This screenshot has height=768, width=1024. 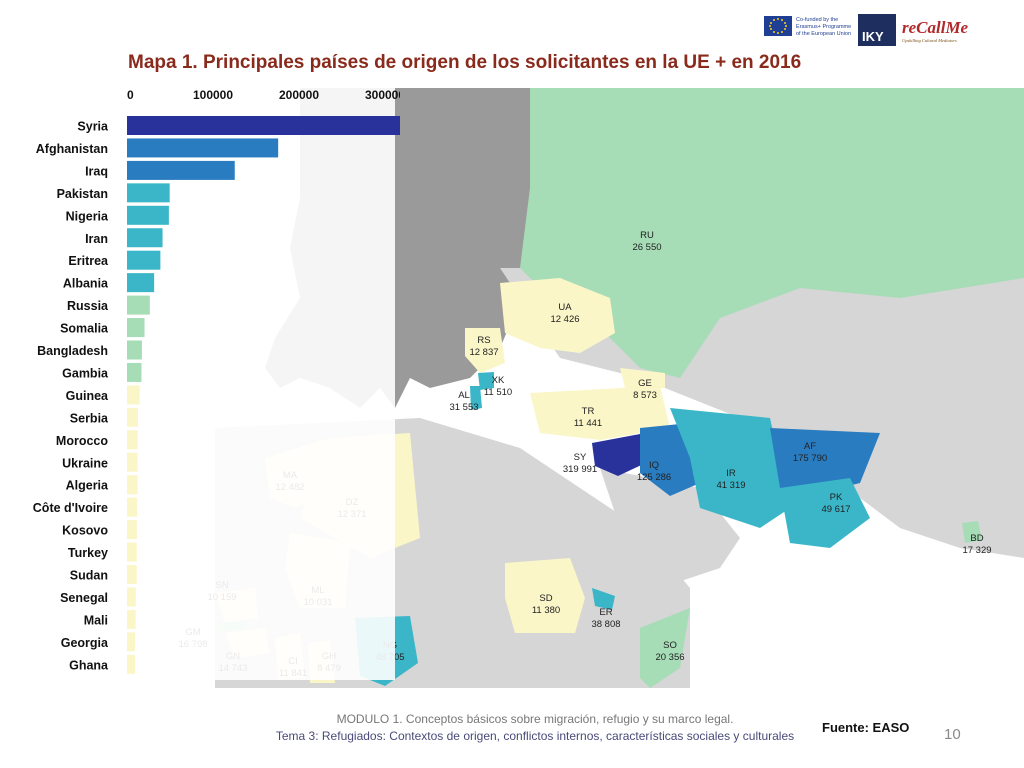 What do you see at coordinates (87, 486) in the screenshot?
I see `category-label: Algeria` at bounding box center [87, 486].